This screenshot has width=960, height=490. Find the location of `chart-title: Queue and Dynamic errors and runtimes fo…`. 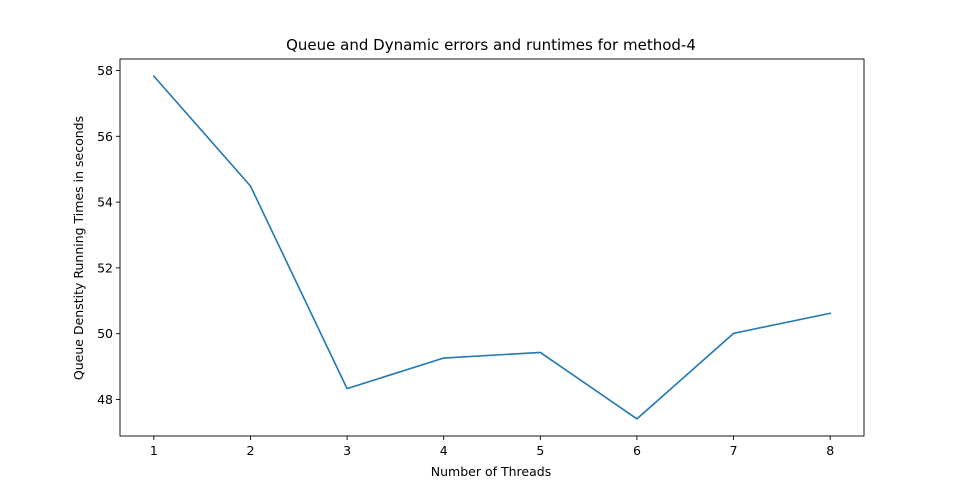

chart-title: Queue and Dynamic errors and runtimes fo… is located at coordinates (491, 45).